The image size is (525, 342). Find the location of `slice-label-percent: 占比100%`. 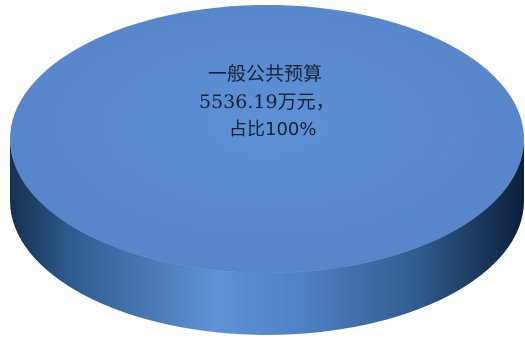

slice-label-percent: 占比100% is located at coordinates (273, 129).